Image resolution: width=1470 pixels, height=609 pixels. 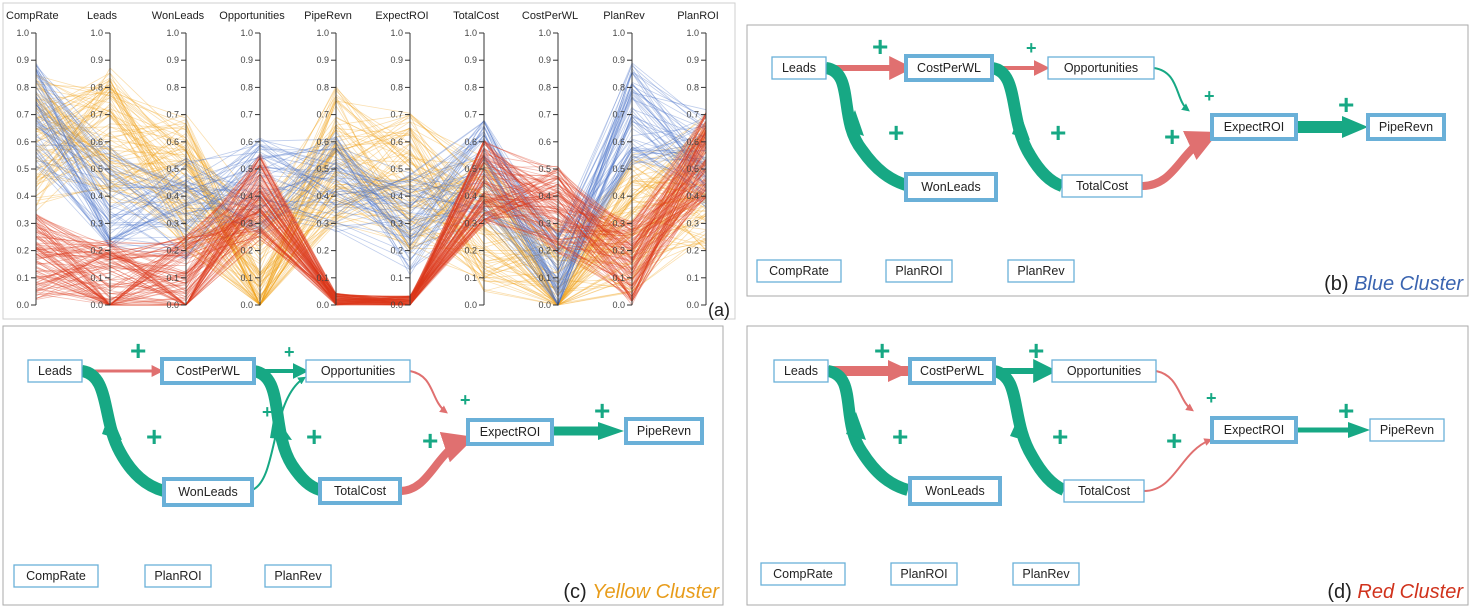 What do you see at coordinates (1409, 284) in the screenshot?
I see `panel-b-caption-name: Blue Cluster` at bounding box center [1409, 284].